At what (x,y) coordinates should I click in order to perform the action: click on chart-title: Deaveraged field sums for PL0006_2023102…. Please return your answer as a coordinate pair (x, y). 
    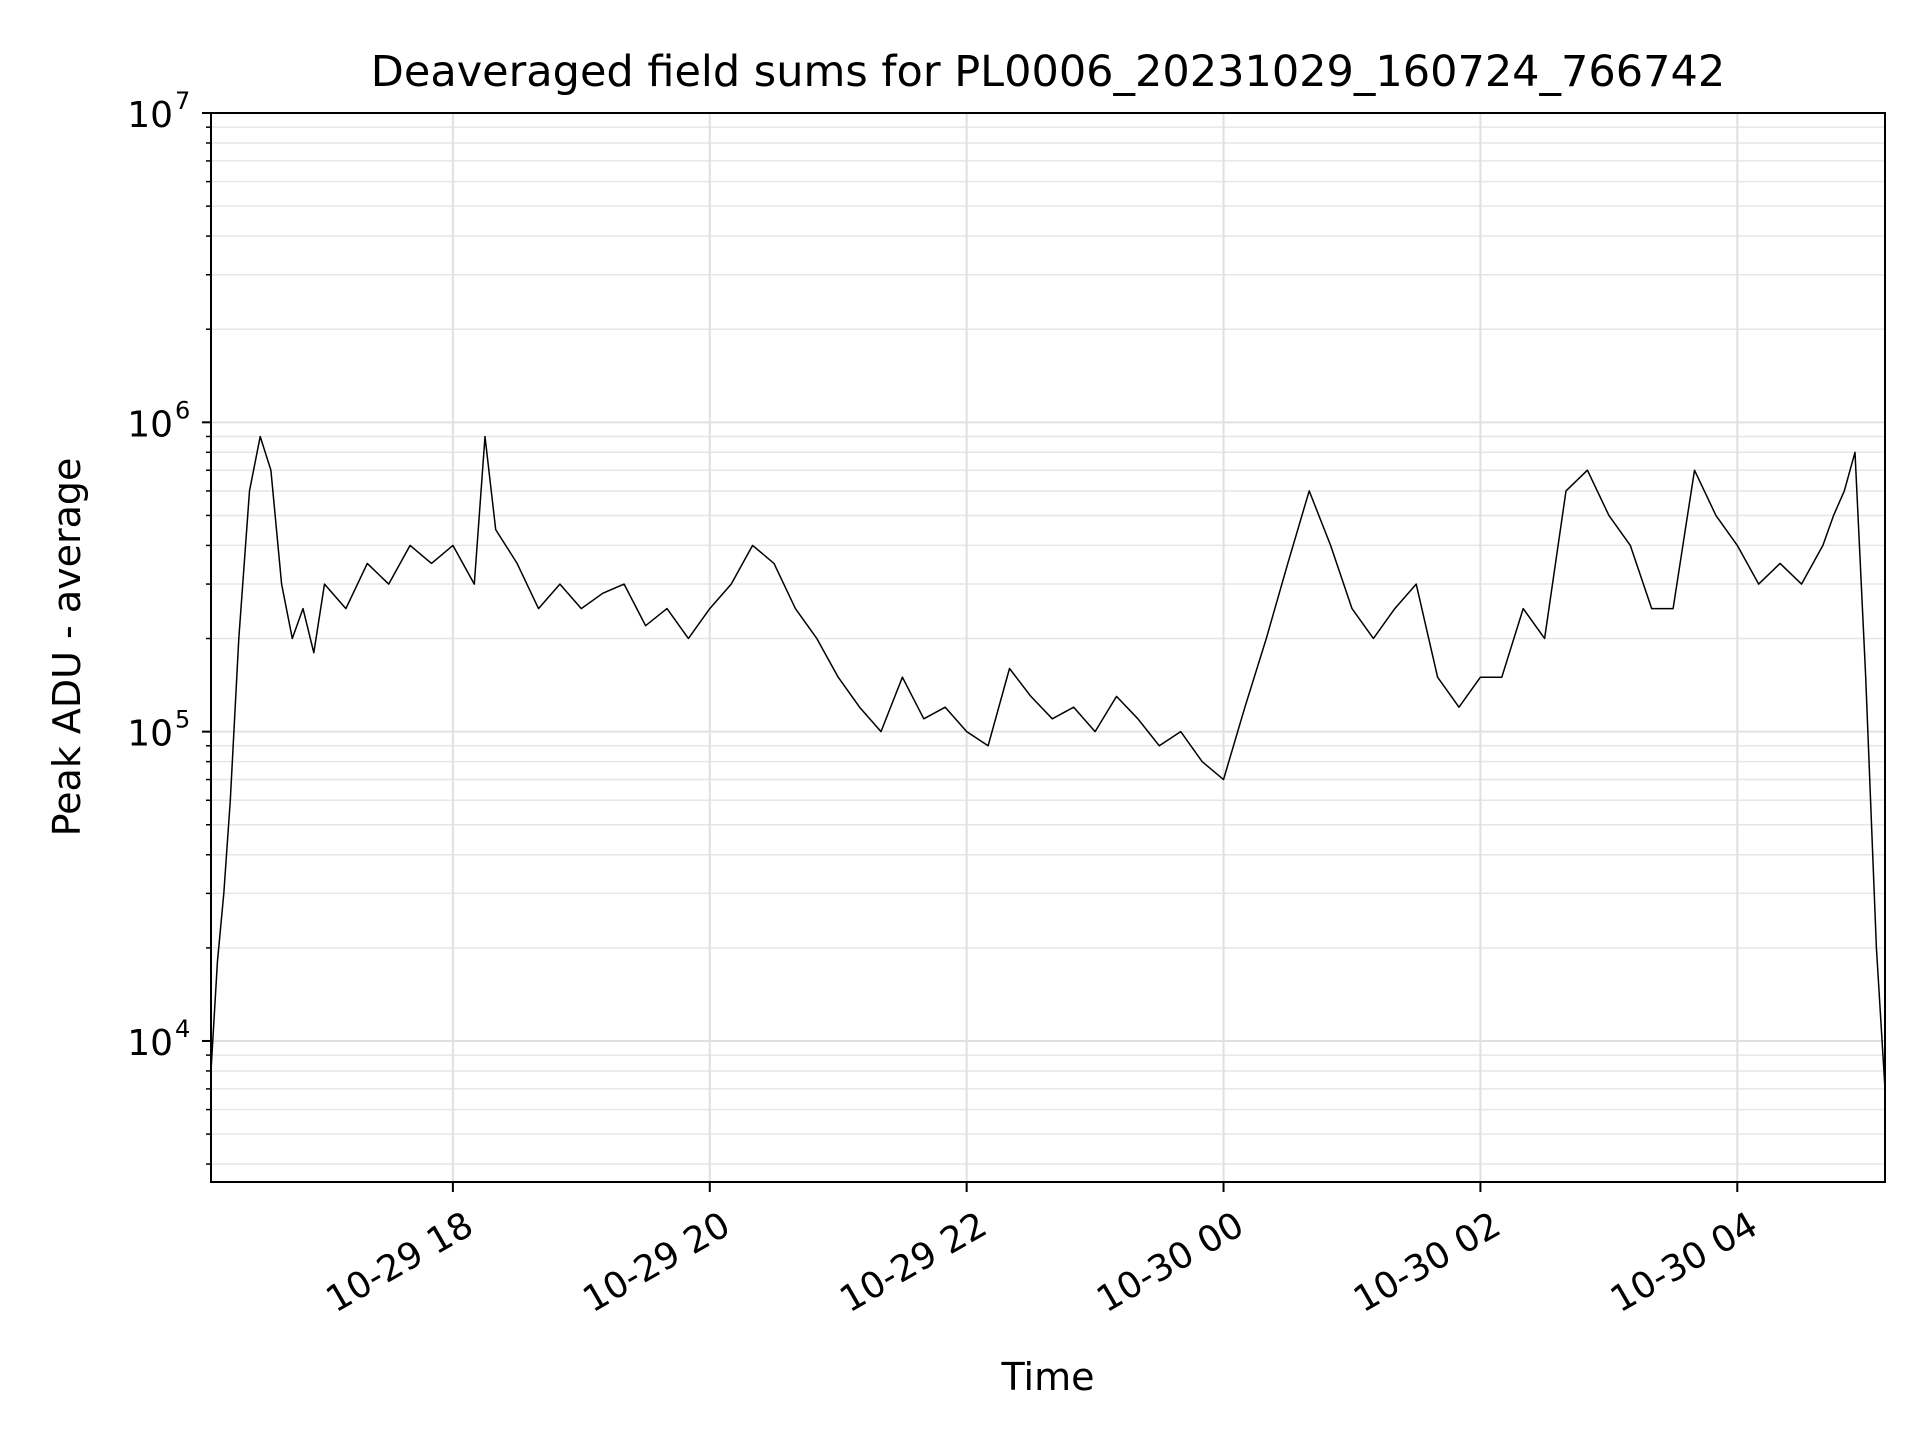
    Looking at the image, I should click on (1048, 72).